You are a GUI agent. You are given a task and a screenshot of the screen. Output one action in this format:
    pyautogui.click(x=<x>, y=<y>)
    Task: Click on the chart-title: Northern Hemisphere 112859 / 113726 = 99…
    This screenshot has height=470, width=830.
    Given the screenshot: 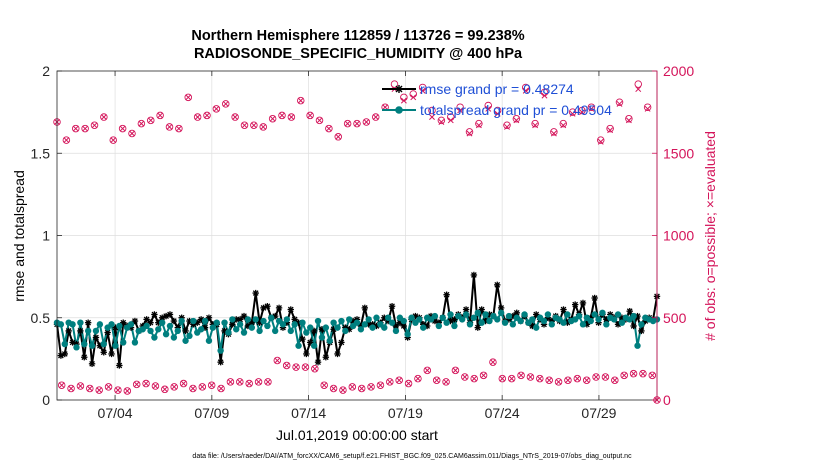 What is the action you would take?
    pyautogui.click(x=357, y=36)
    